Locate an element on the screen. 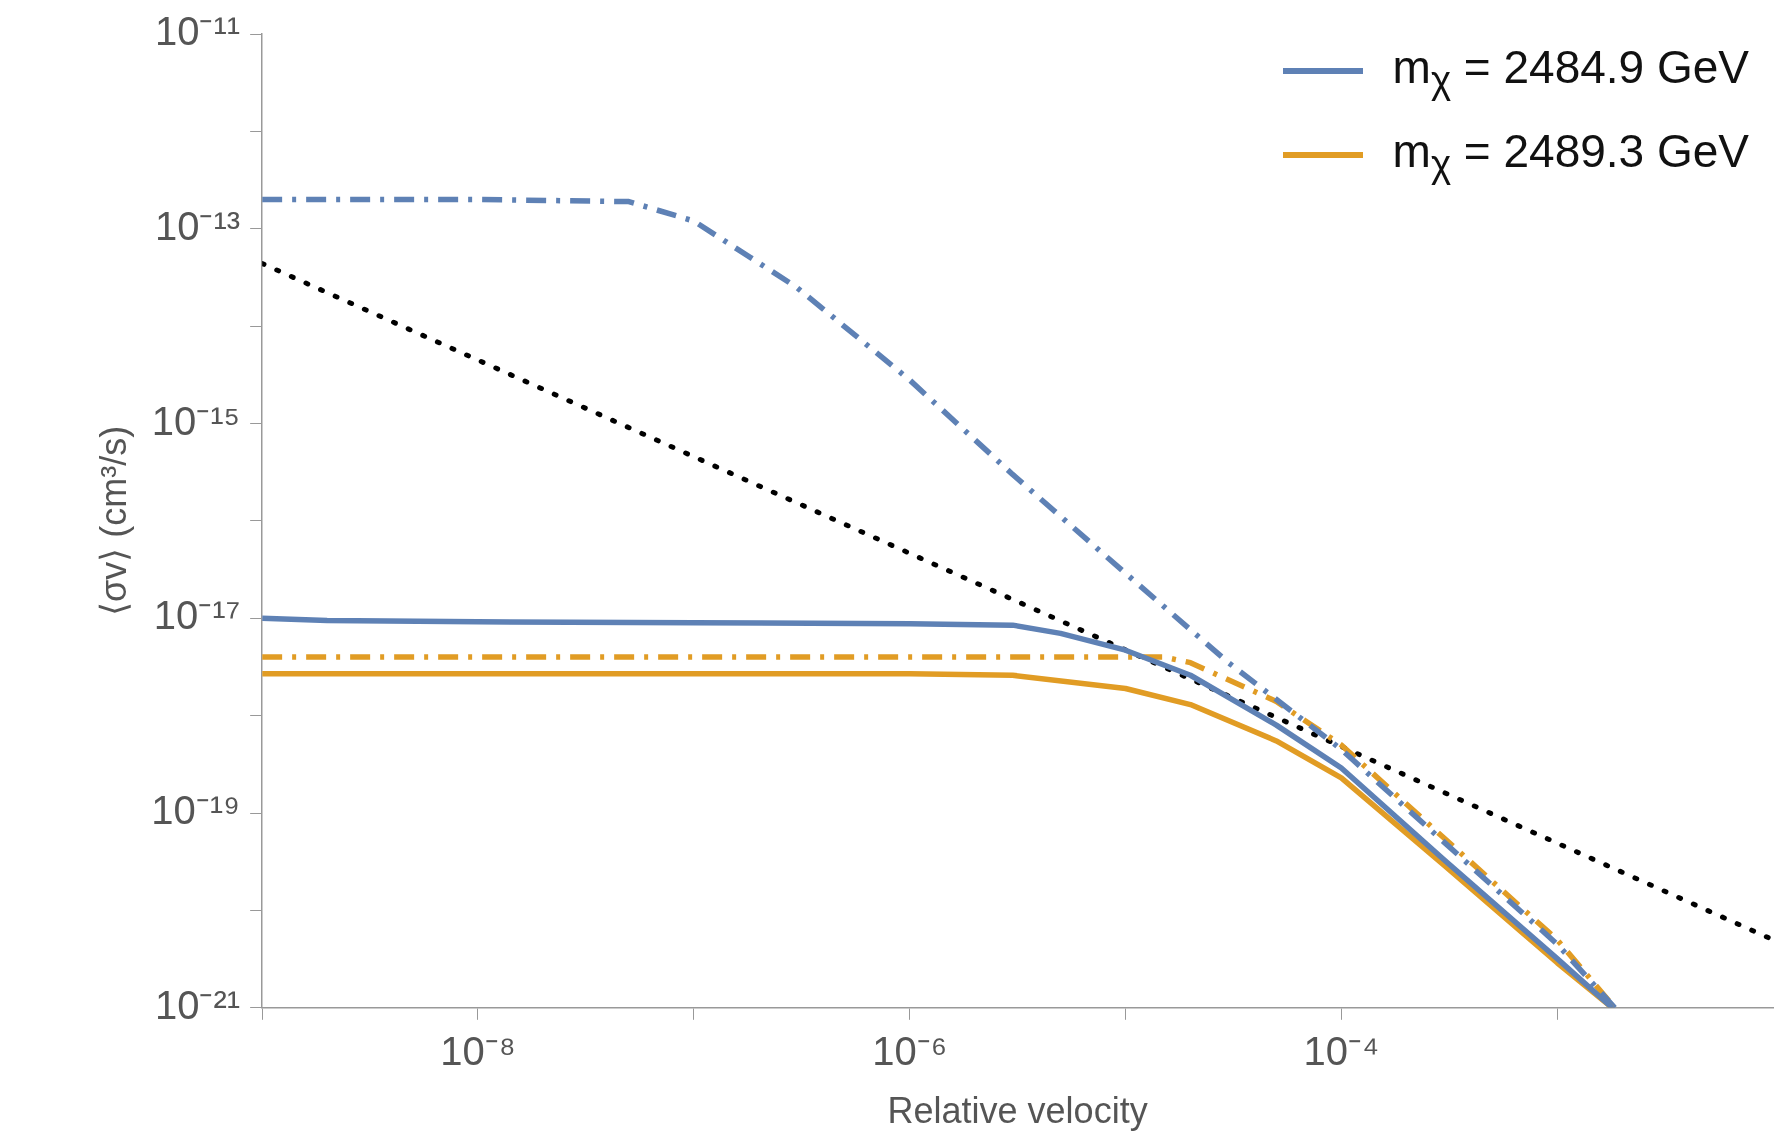 The image size is (1779, 1139). y-tick-label: 10⁻¹¹ is located at coordinates (198, 31).